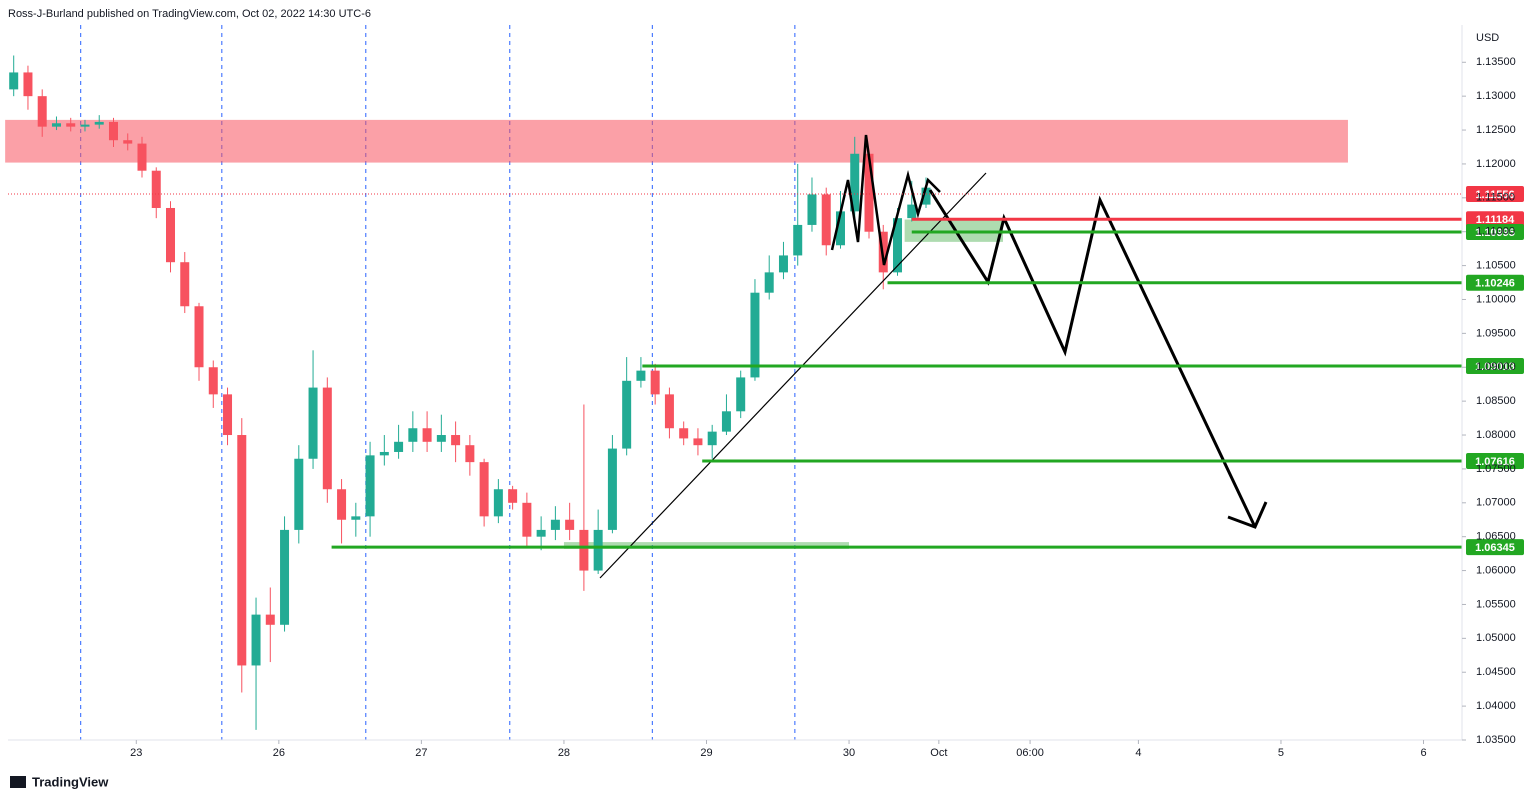 This screenshot has width=1536, height=800. I want to click on x-tick-label: 6, so click(1423, 753).